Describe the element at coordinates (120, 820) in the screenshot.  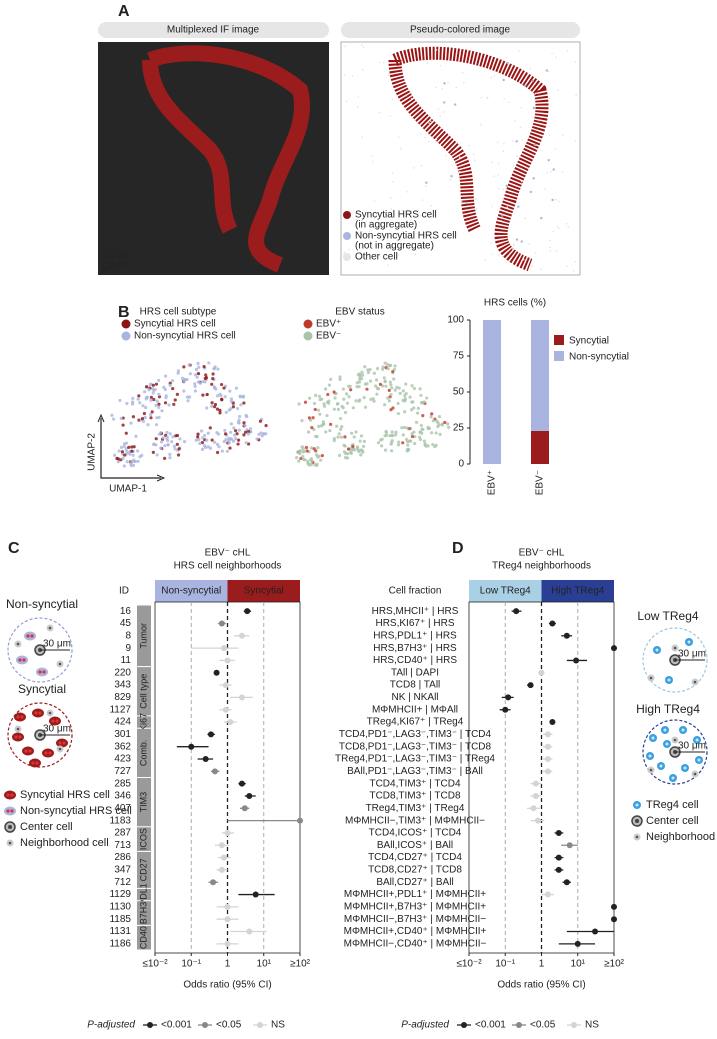
I see `row-id: 1183` at that location.